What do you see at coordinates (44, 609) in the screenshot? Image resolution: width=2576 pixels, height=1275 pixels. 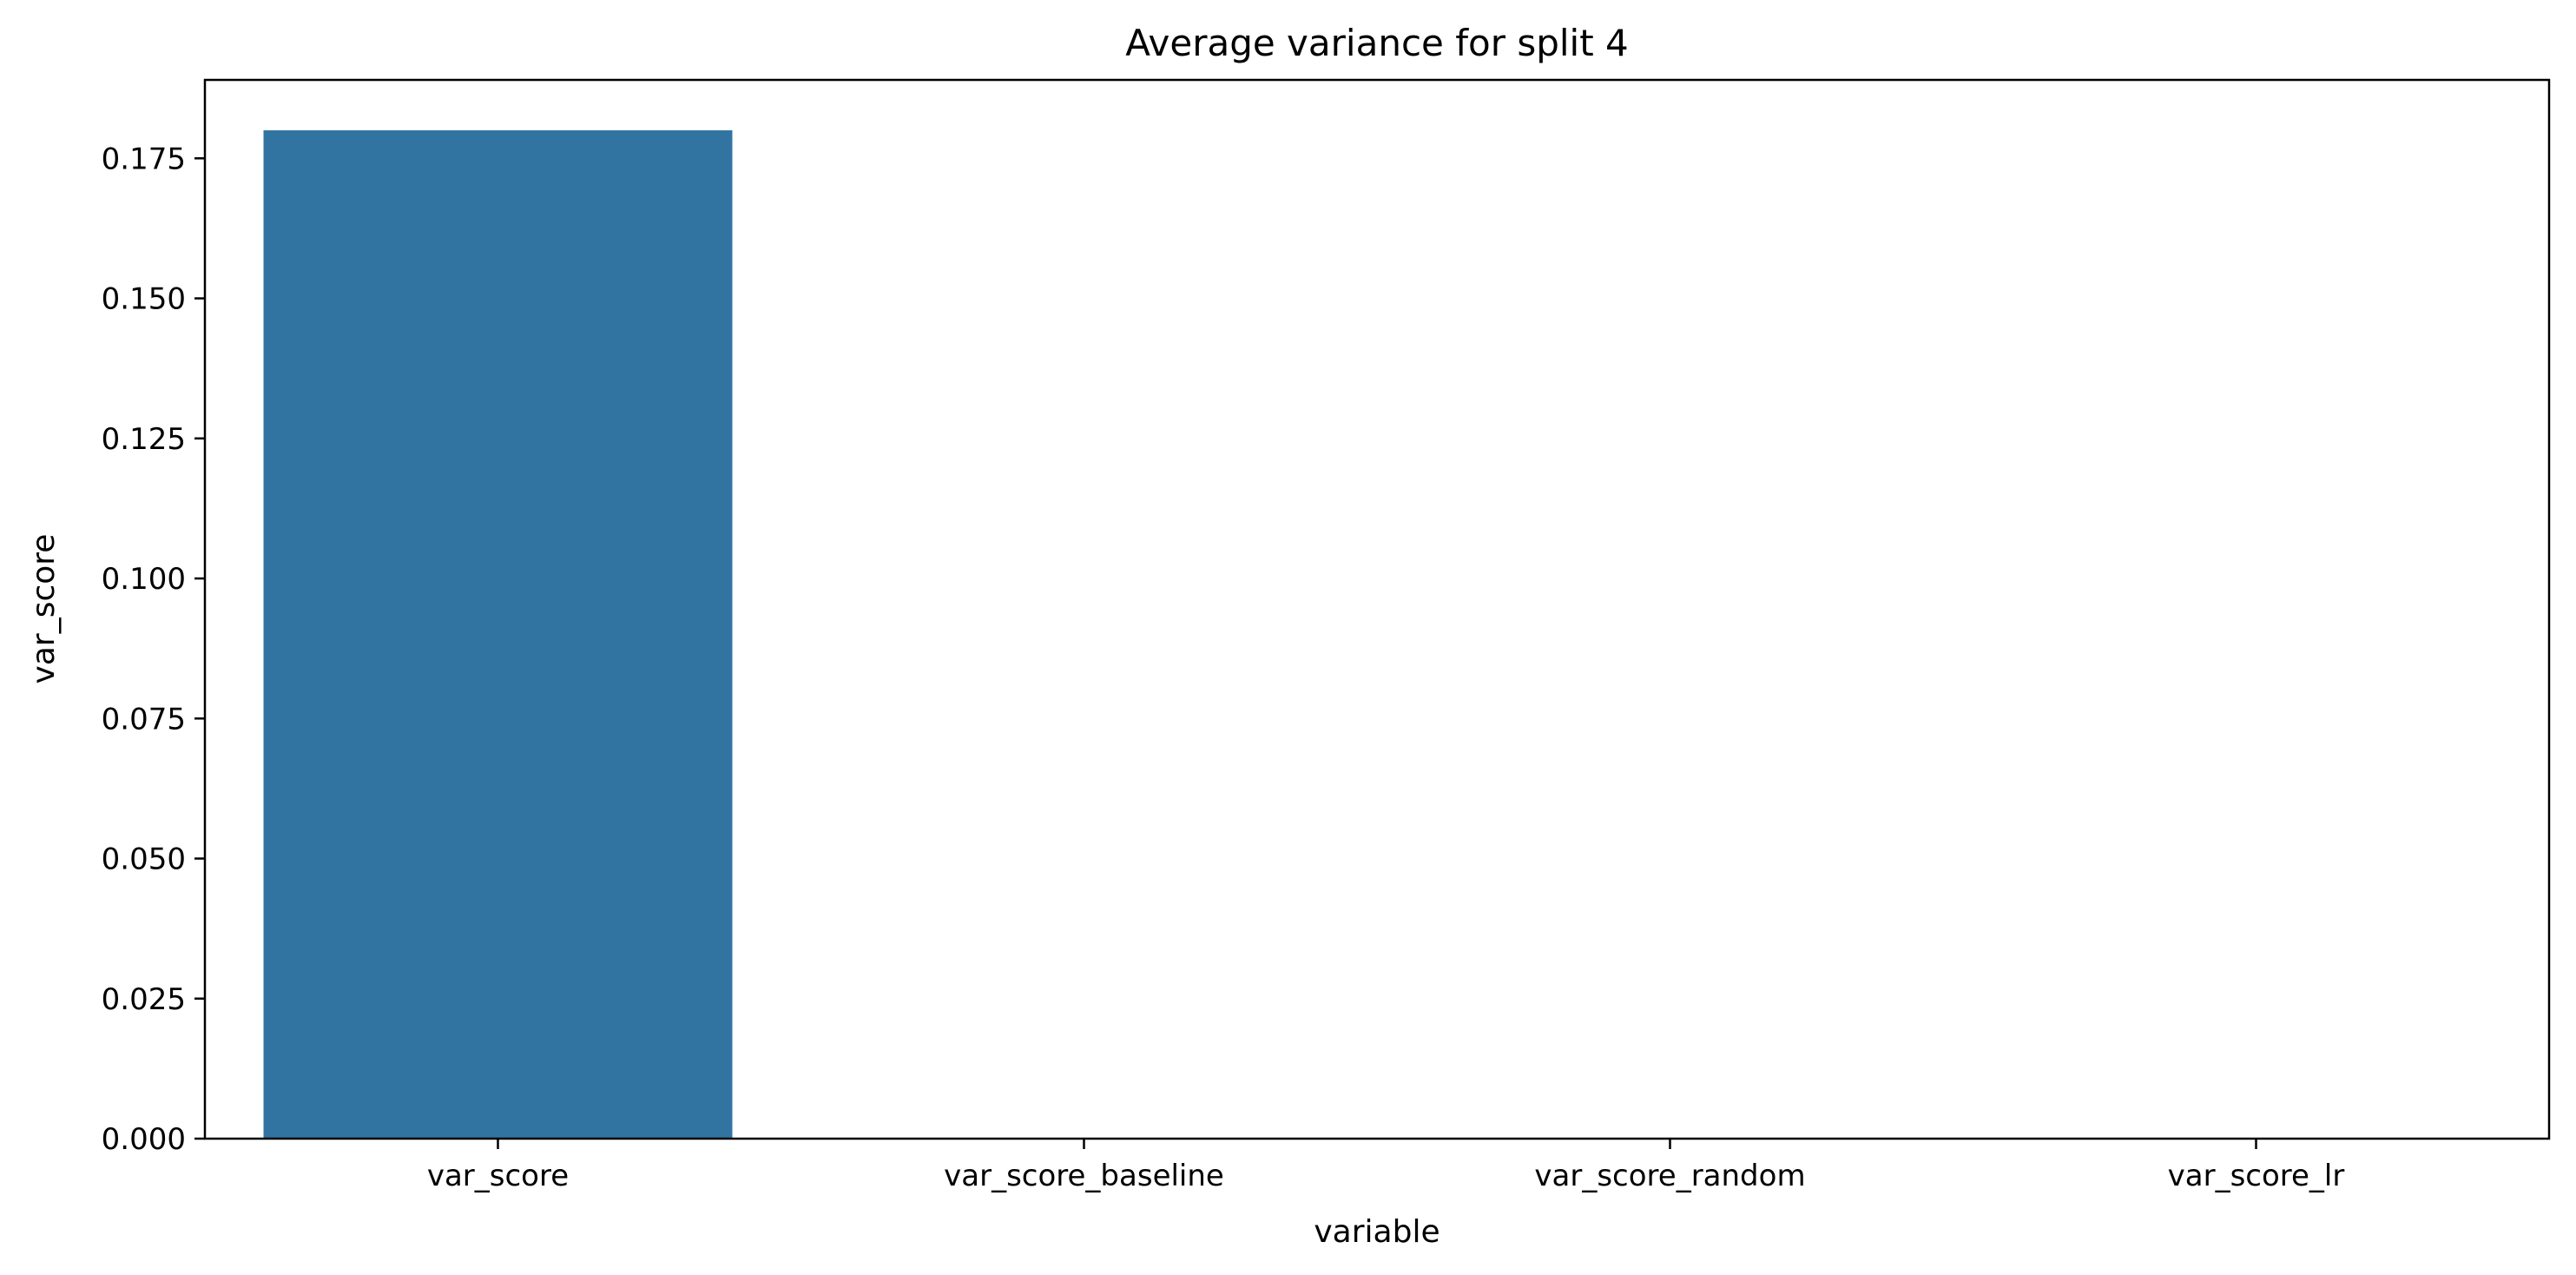 I see `y-axis-label: var_score` at bounding box center [44, 609].